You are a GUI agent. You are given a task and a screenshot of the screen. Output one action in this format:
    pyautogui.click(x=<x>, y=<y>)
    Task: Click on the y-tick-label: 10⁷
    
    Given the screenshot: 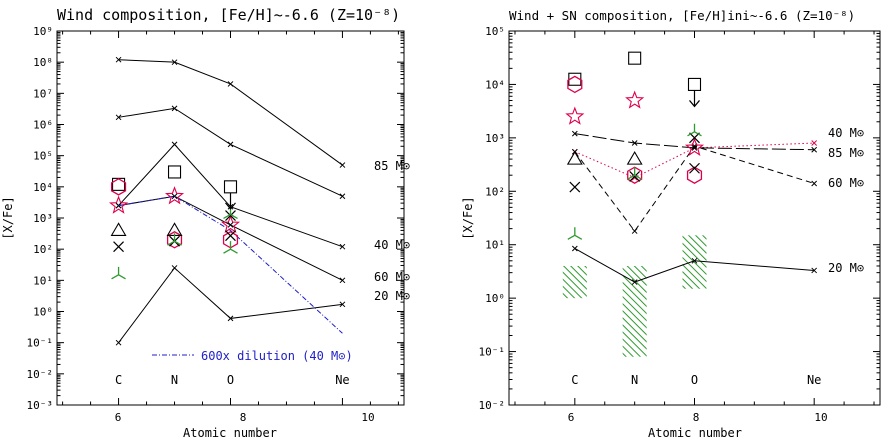 What is the action you would take?
    pyautogui.click(x=43, y=93)
    